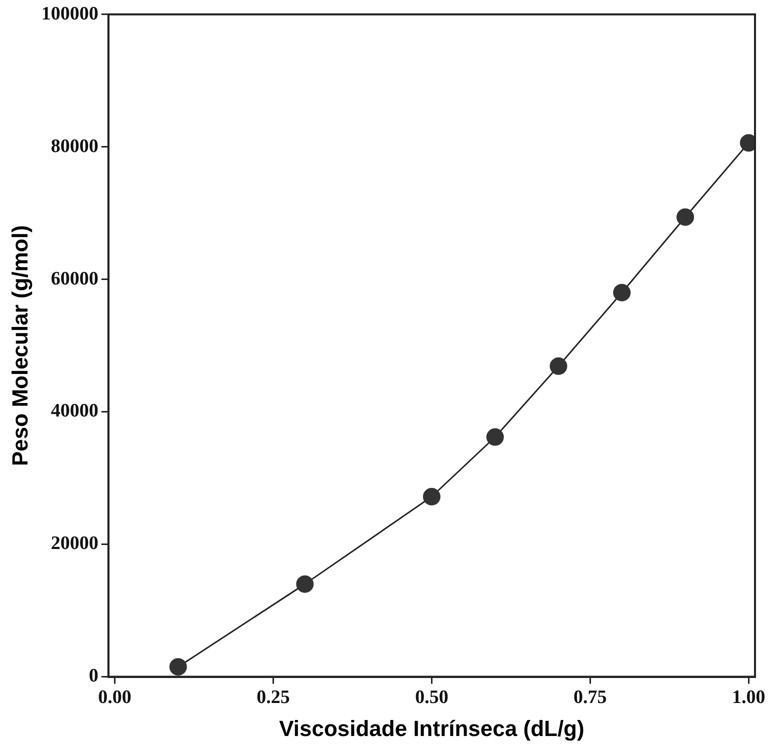 This screenshot has width=777, height=751. What do you see at coordinates (749, 697) in the screenshot?
I see `x-tick-label: 1.00` at bounding box center [749, 697].